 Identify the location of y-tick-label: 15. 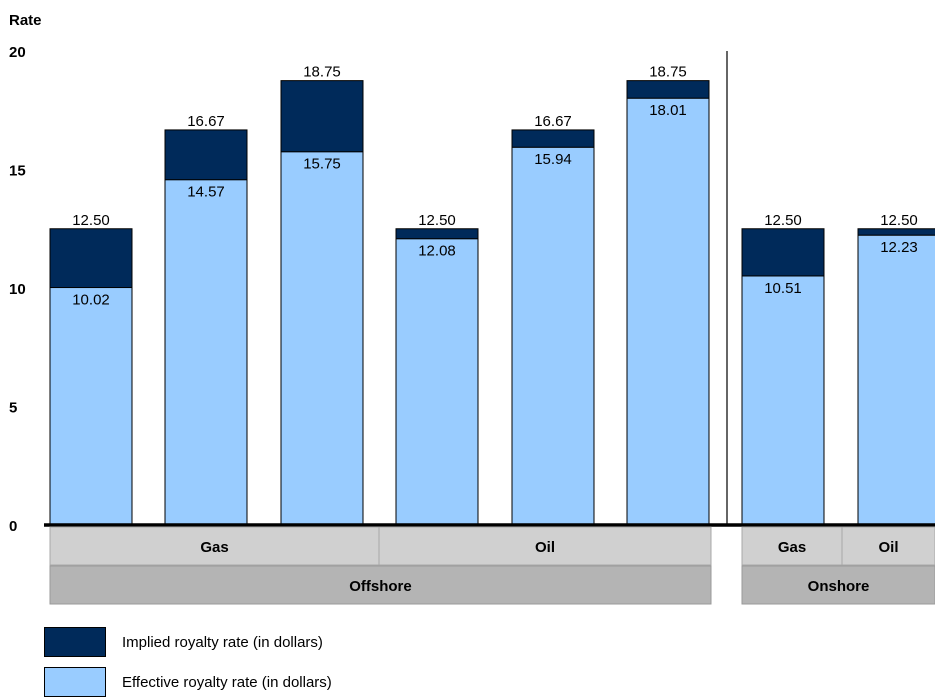
(17, 171).